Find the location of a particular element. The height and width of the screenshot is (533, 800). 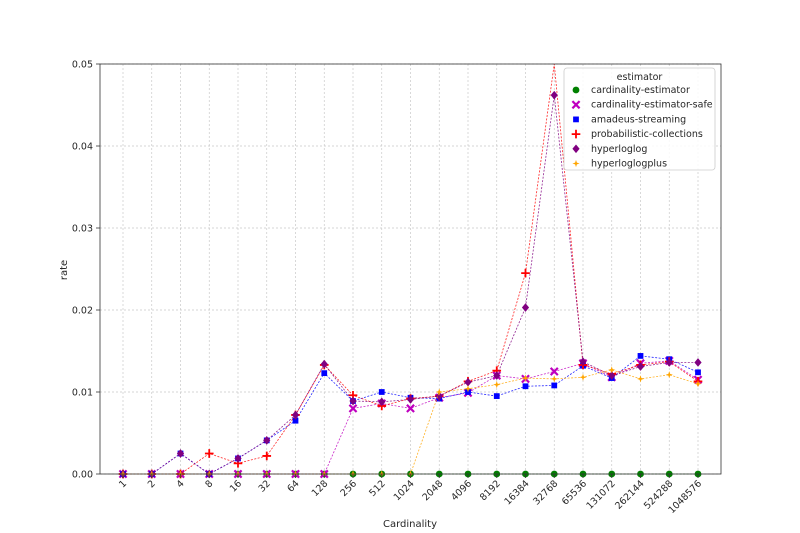

legend-label: cardinality-estimator-safe is located at coordinates (652, 105).